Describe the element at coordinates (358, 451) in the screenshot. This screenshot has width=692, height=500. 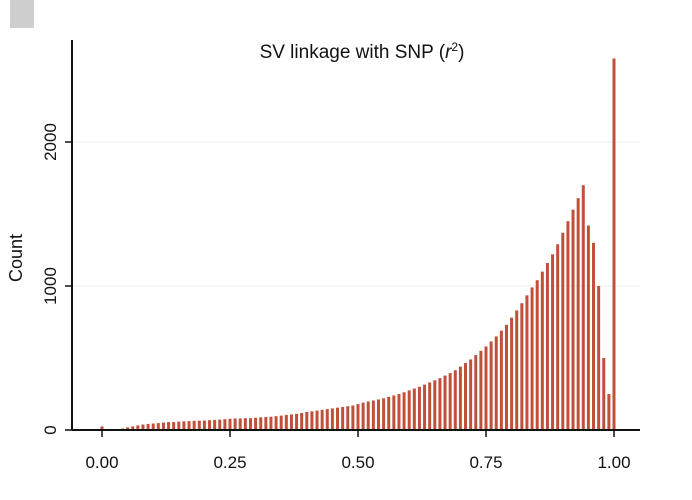
I see `x-axis-ticks: 0.00 0.25 0.50 0.75 1.00` at that location.